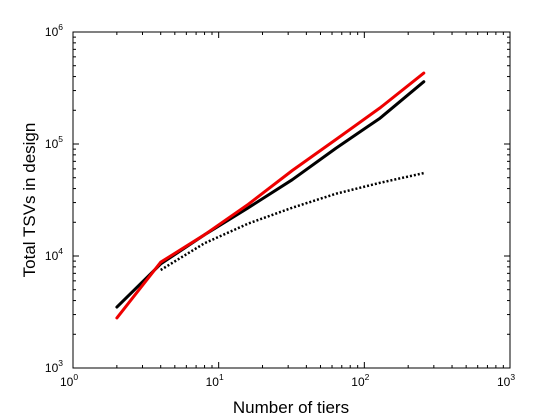 The height and width of the screenshot is (420, 560). What do you see at coordinates (60, 363) in the screenshot?
I see `y-tick-label-exponent: 3` at bounding box center [60, 363].